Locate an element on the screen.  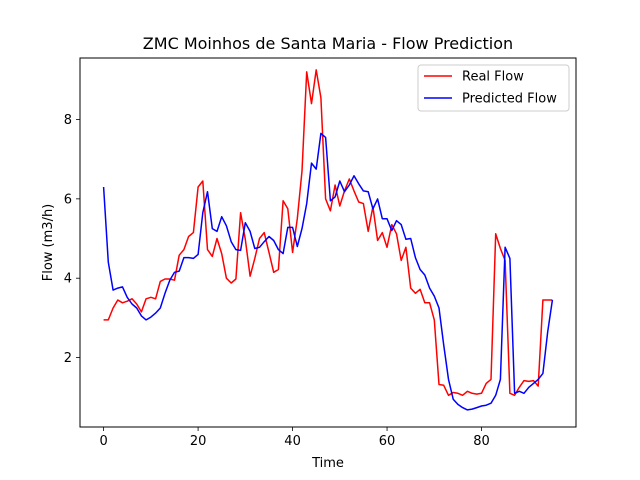
x-tick-label: 40 is located at coordinates (292, 441).